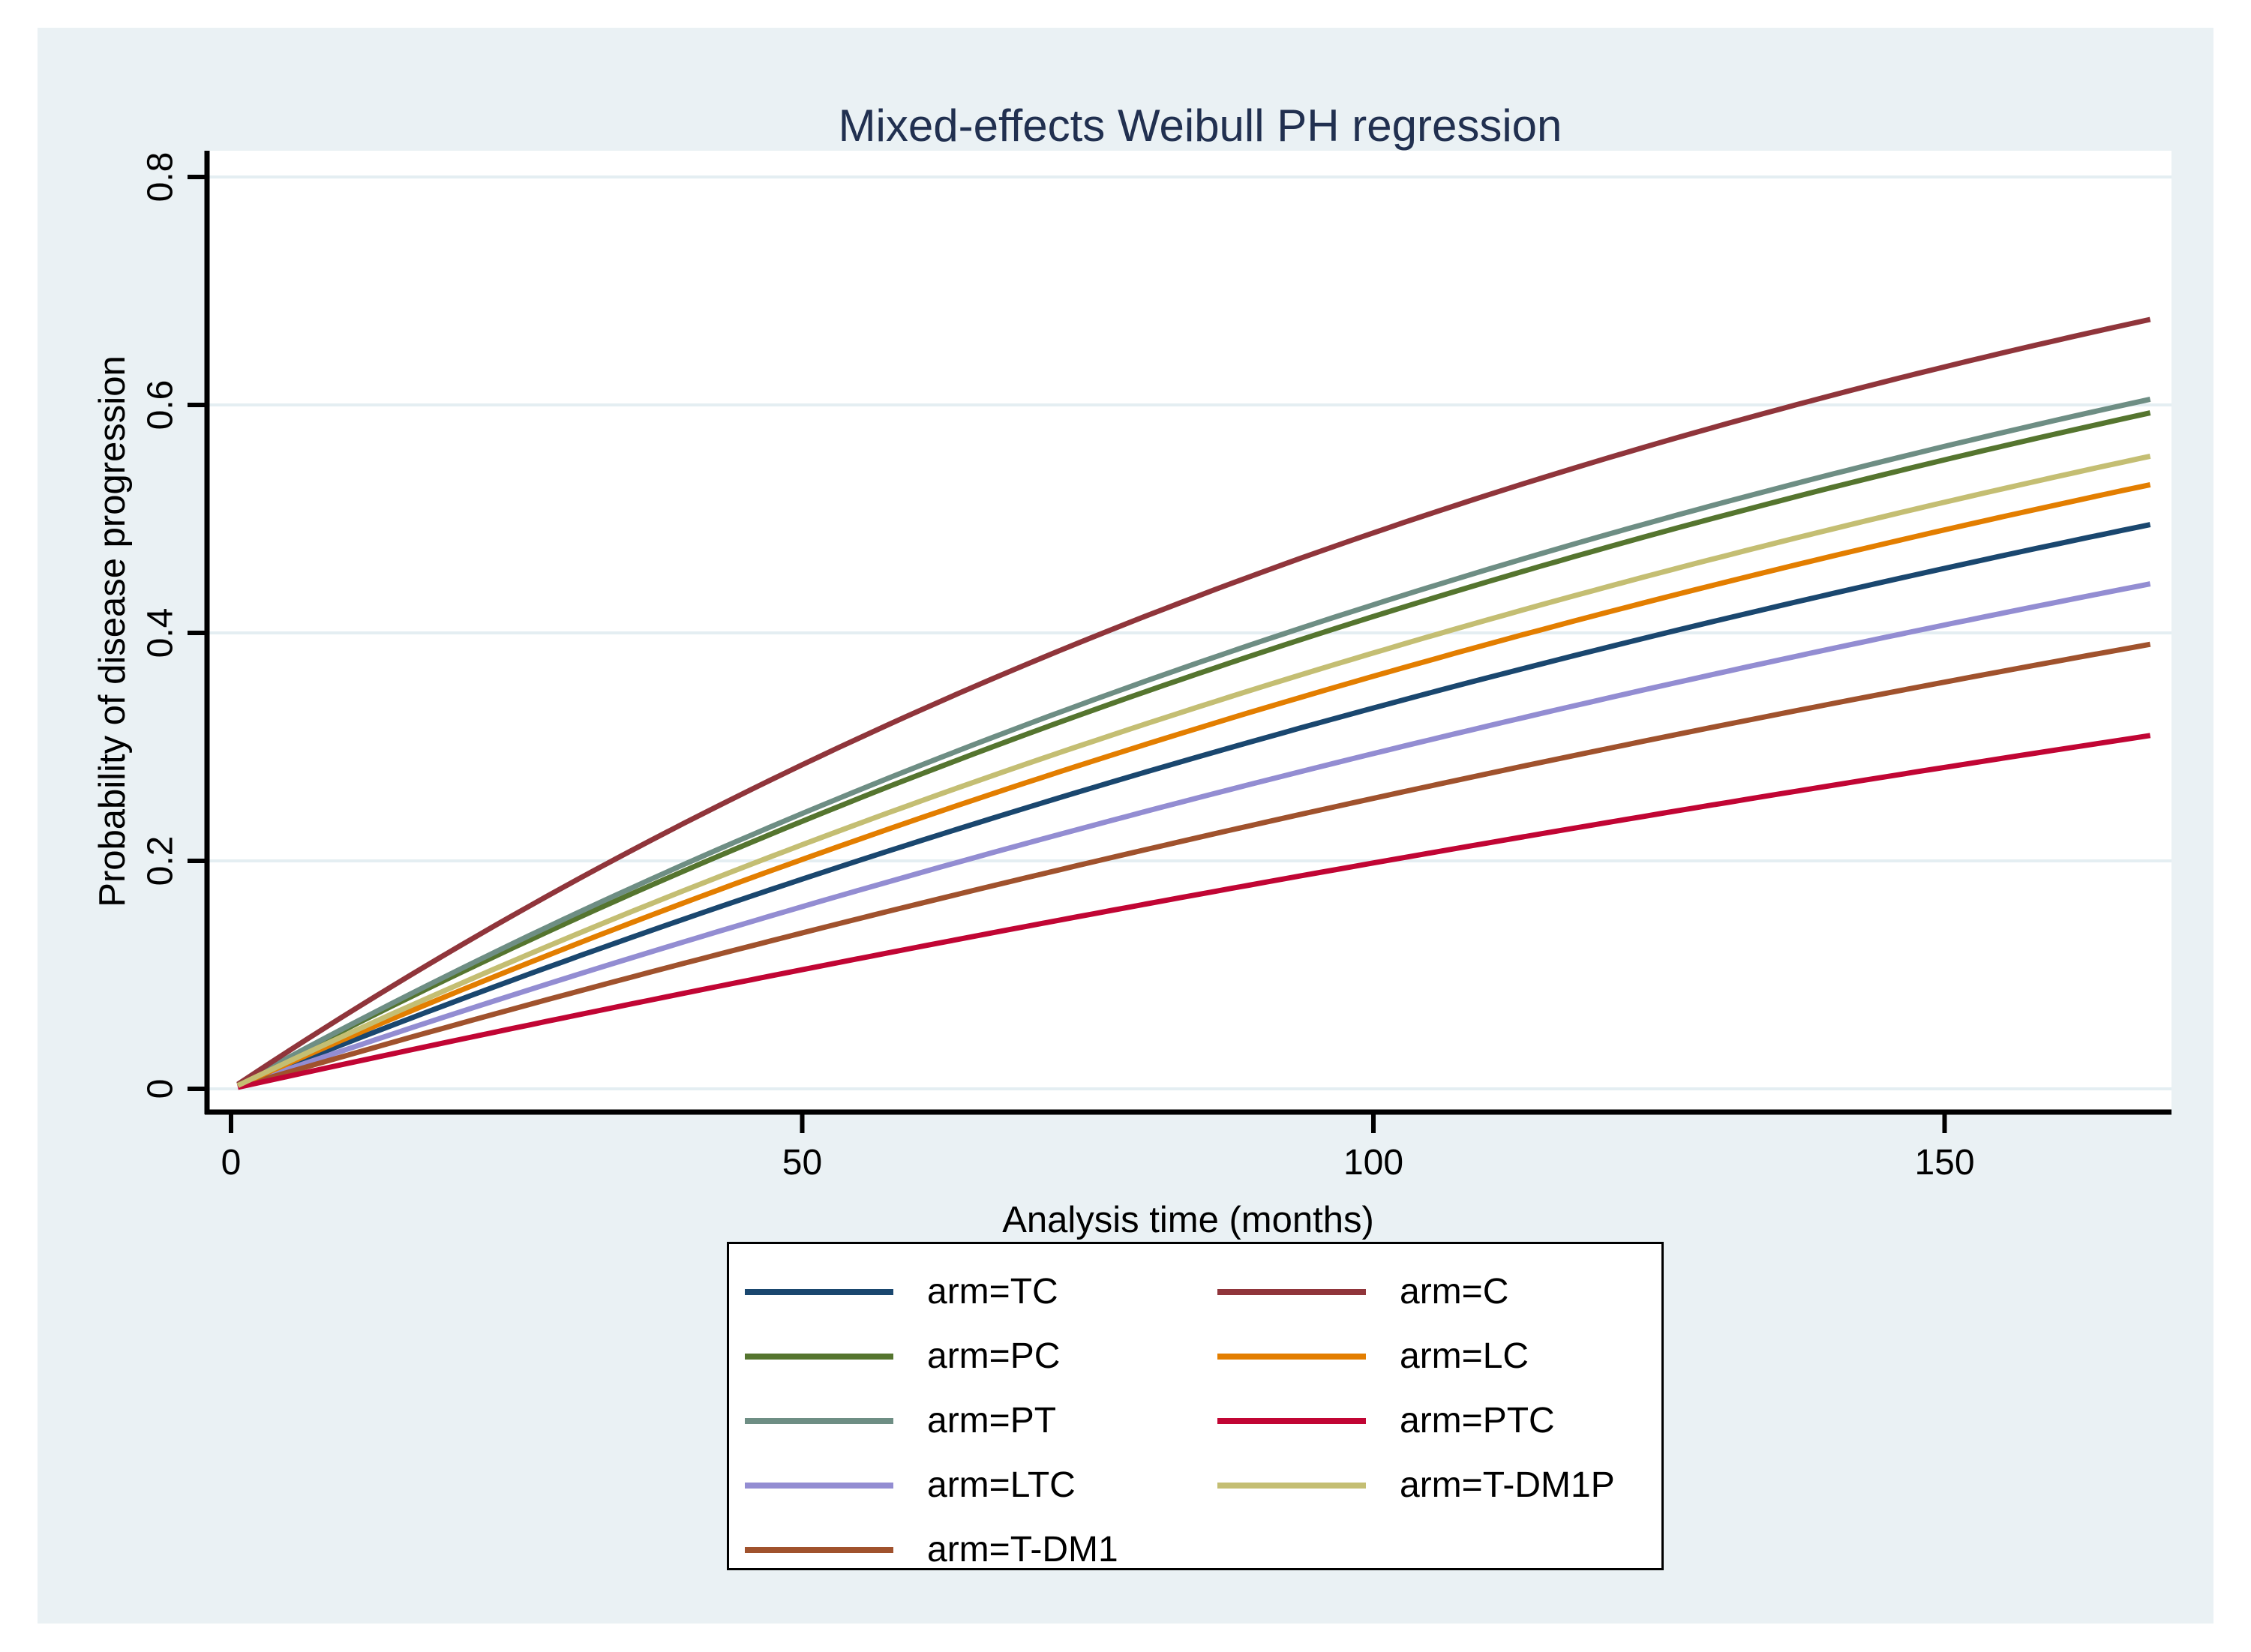 The height and width of the screenshot is (1652, 2251). I want to click on y-tick-label-0.8: 0.8, so click(160, 176).